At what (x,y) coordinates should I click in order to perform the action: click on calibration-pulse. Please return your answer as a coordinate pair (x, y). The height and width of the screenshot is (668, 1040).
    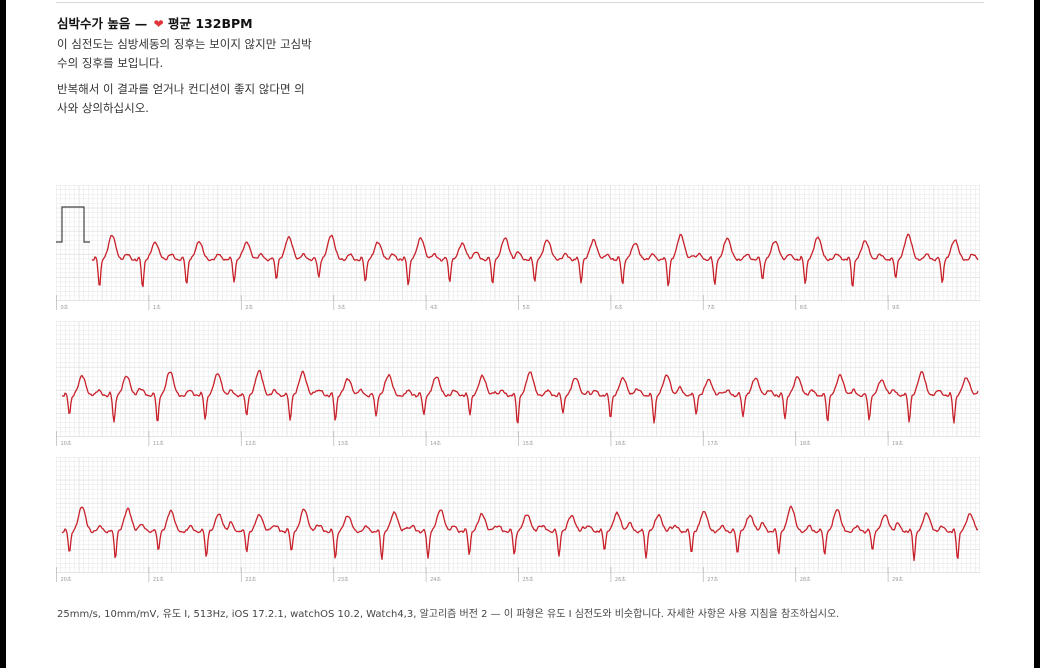
    Looking at the image, I should click on (73, 224).